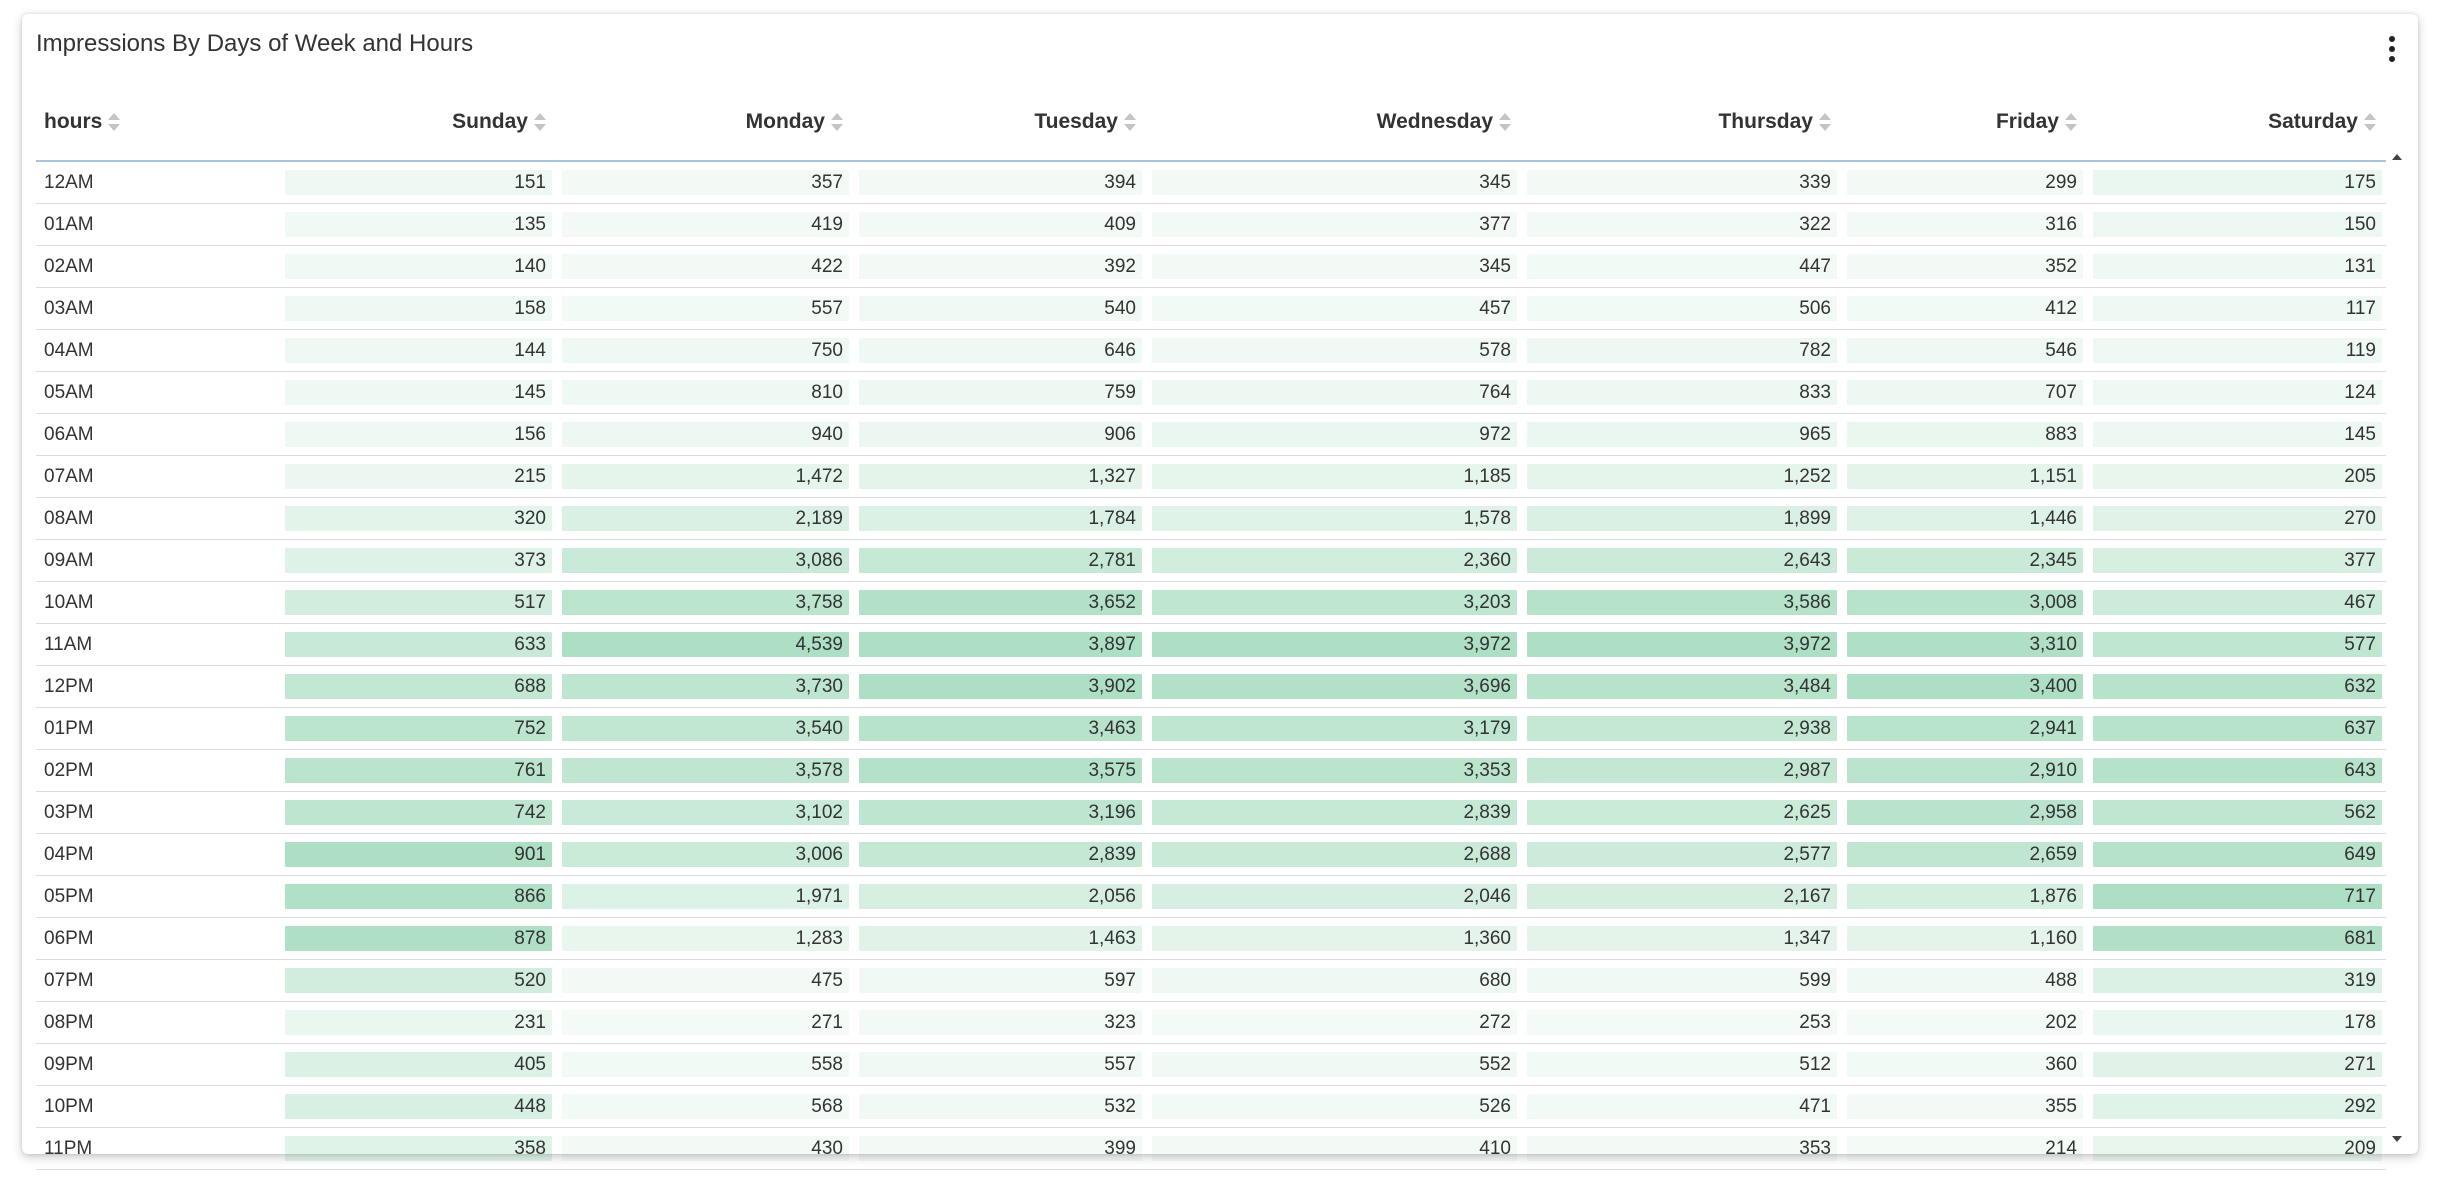 The height and width of the screenshot is (1187, 2441). Describe the element at coordinates (704, 224) in the screenshot. I see `value-cell: 419` at that location.